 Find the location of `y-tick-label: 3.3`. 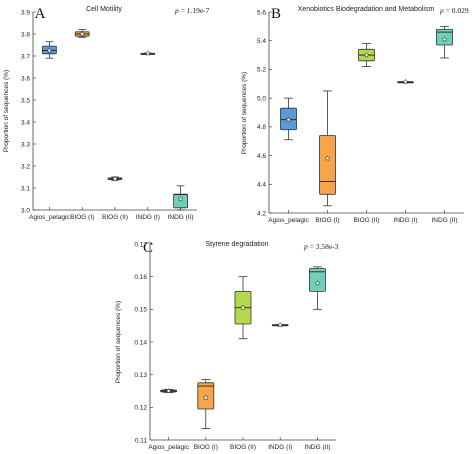

y-tick-label: 3.3 is located at coordinates (25, 144).